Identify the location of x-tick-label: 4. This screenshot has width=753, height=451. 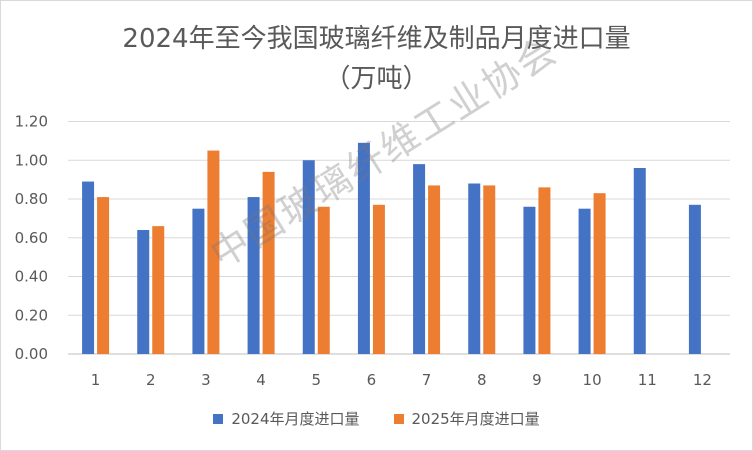
(261, 380).